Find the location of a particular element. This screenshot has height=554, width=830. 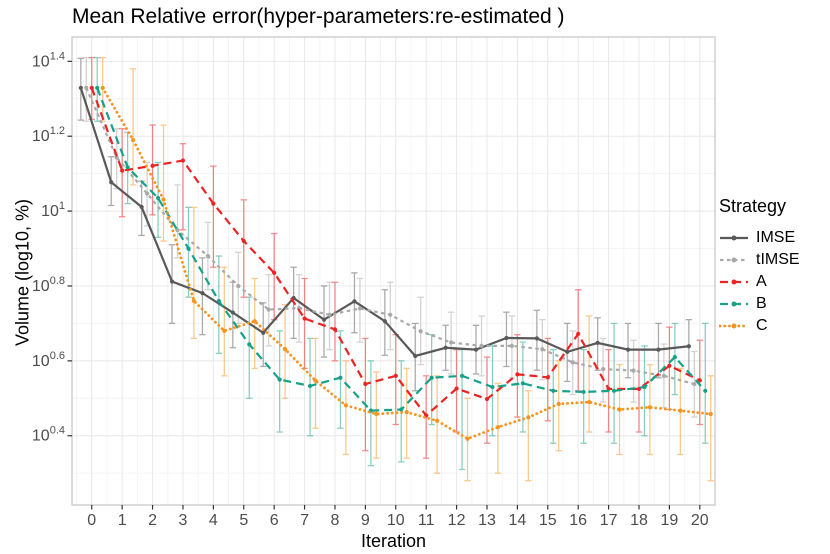

legend-item-b: B is located at coordinates (774, 304).